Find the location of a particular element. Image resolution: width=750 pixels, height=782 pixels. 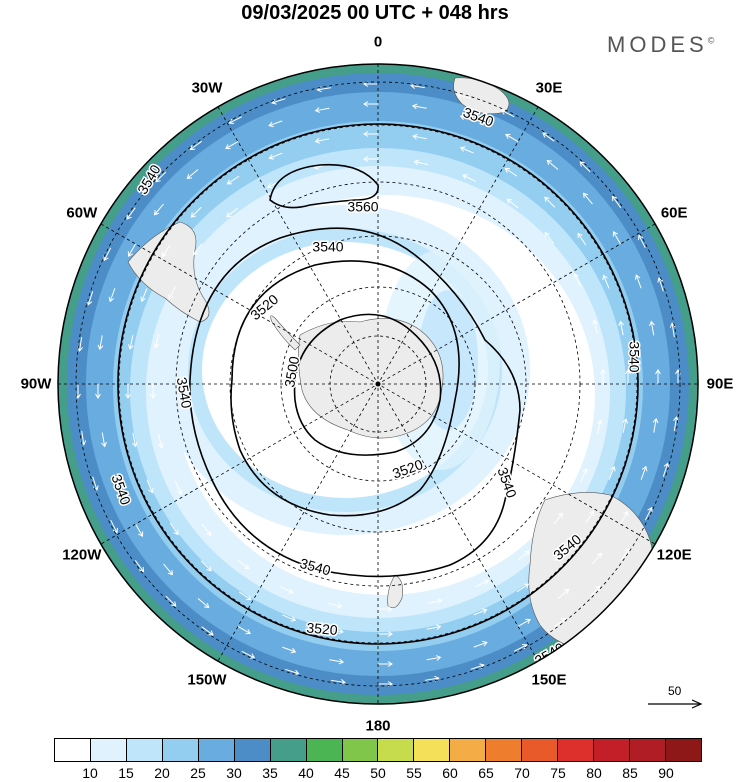

longitude-label: 180 is located at coordinates (378, 726).